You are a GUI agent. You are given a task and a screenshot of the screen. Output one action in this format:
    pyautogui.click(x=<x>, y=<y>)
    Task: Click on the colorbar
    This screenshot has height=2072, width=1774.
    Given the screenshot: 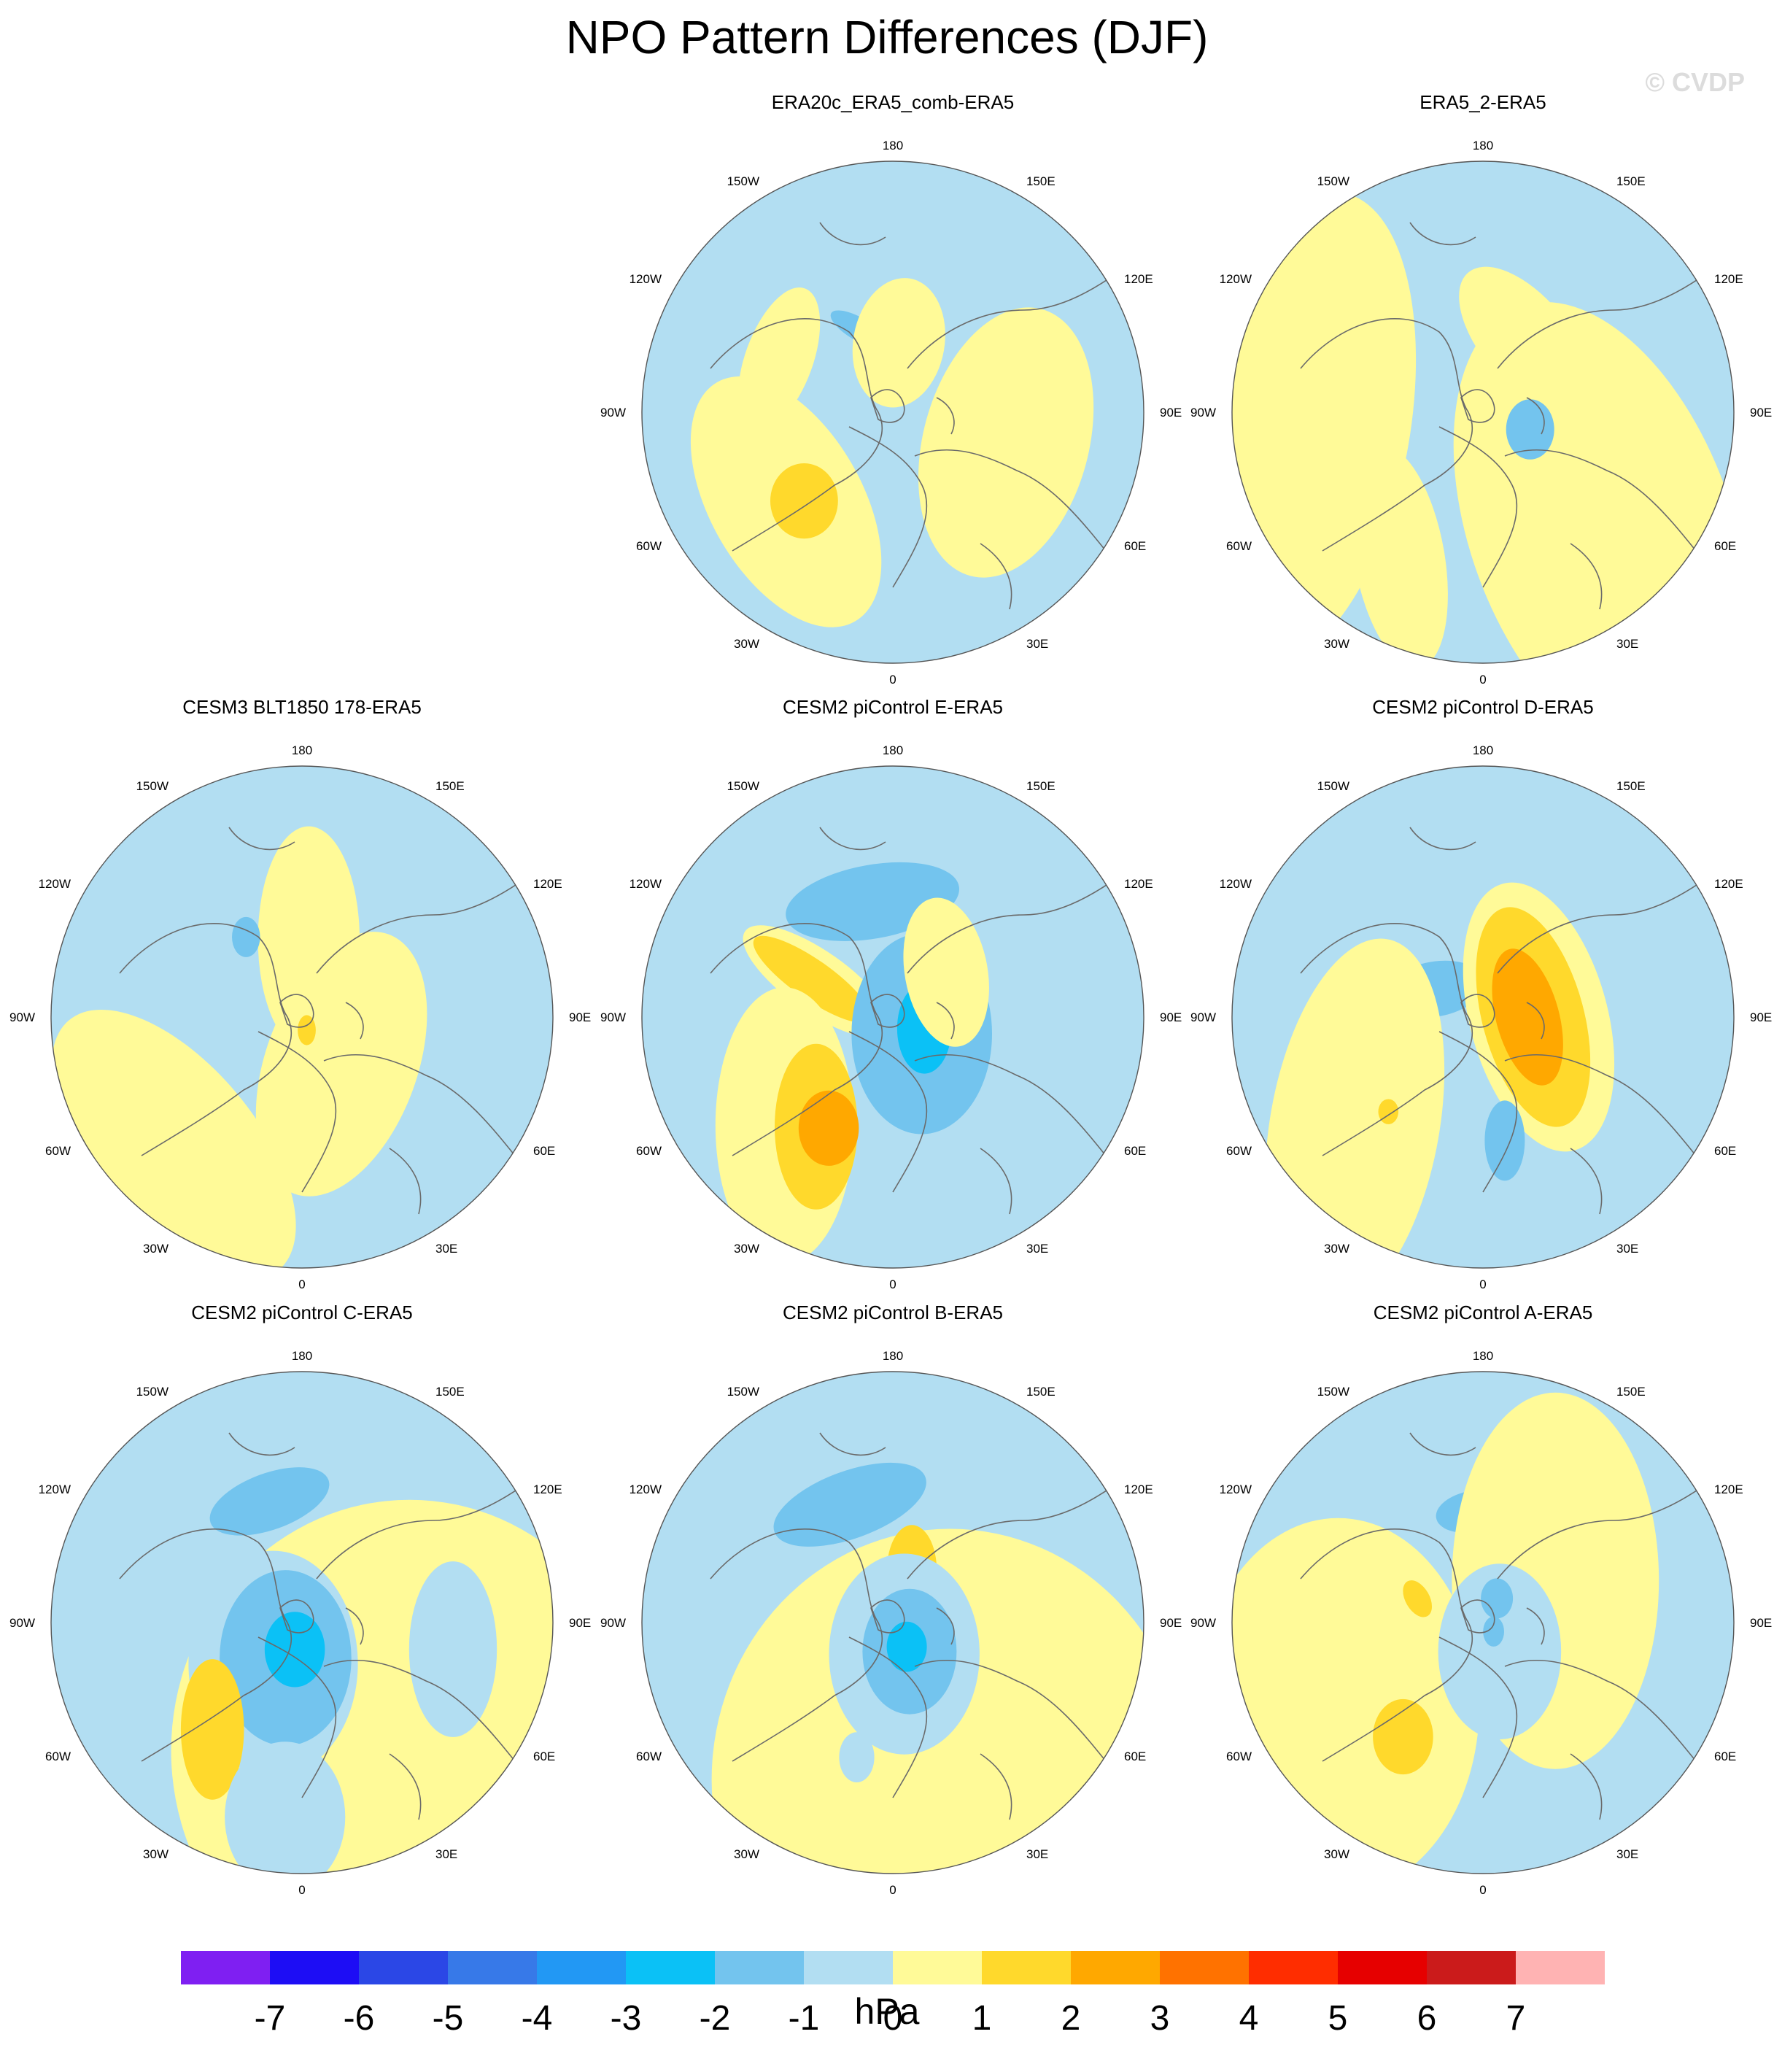 What is the action you would take?
    pyautogui.click(x=893, y=1967)
    